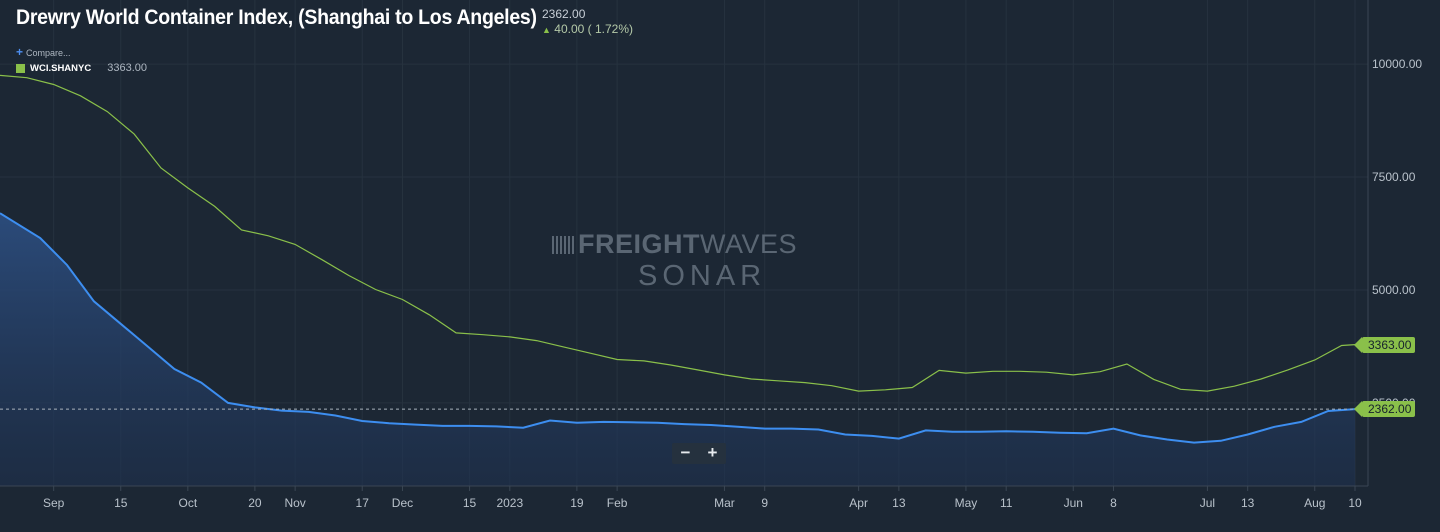 Image resolution: width=1440 pixels, height=532 pixels. What do you see at coordinates (1006, 503) in the screenshot?
I see `x-tick-label: 11` at bounding box center [1006, 503].